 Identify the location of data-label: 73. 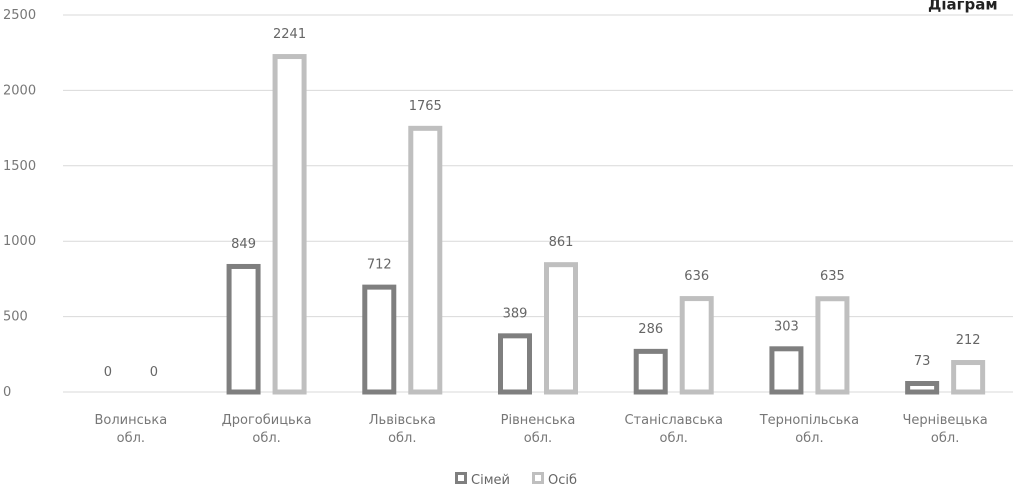
(922, 361).